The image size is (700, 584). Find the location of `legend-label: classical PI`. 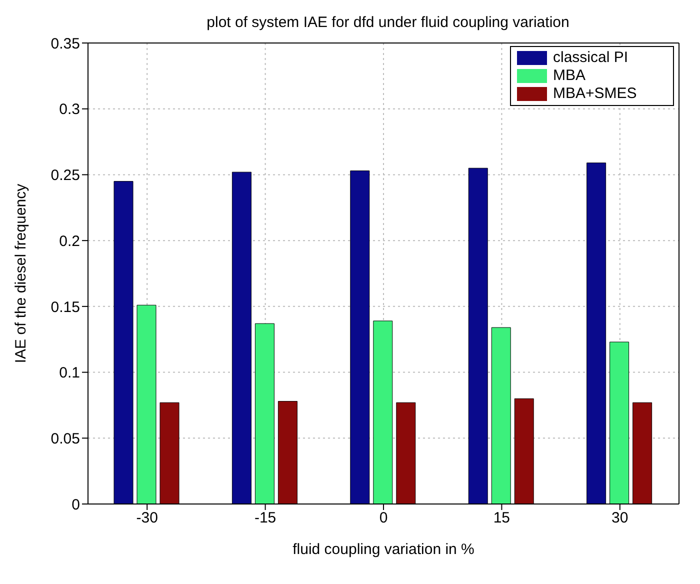

legend-label: classical PI is located at coordinates (590, 58).